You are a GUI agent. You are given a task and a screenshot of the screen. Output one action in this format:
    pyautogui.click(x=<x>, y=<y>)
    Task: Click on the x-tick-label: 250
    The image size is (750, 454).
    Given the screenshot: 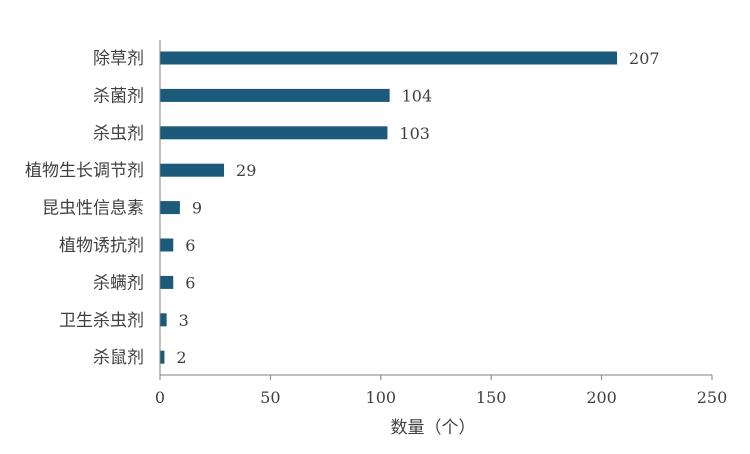 What is the action you would take?
    pyautogui.click(x=712, y=397)
    